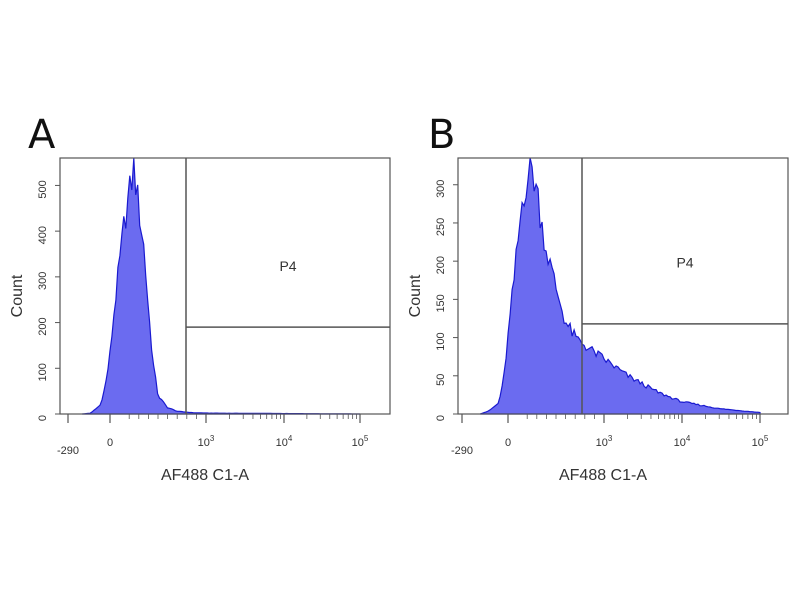 Image resolution: width=800 pixels, height=600 pixels. I want to click on y-tick-label: 250, so click(441, 227).